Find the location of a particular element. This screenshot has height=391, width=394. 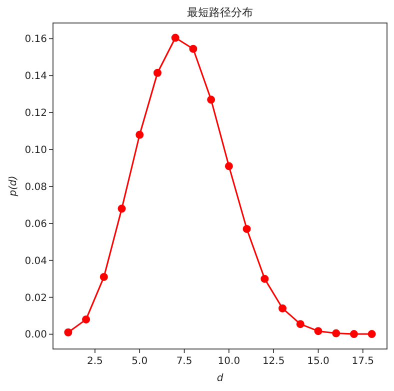

y-tick-label: 0.16 is located at coordinates (35, 40).